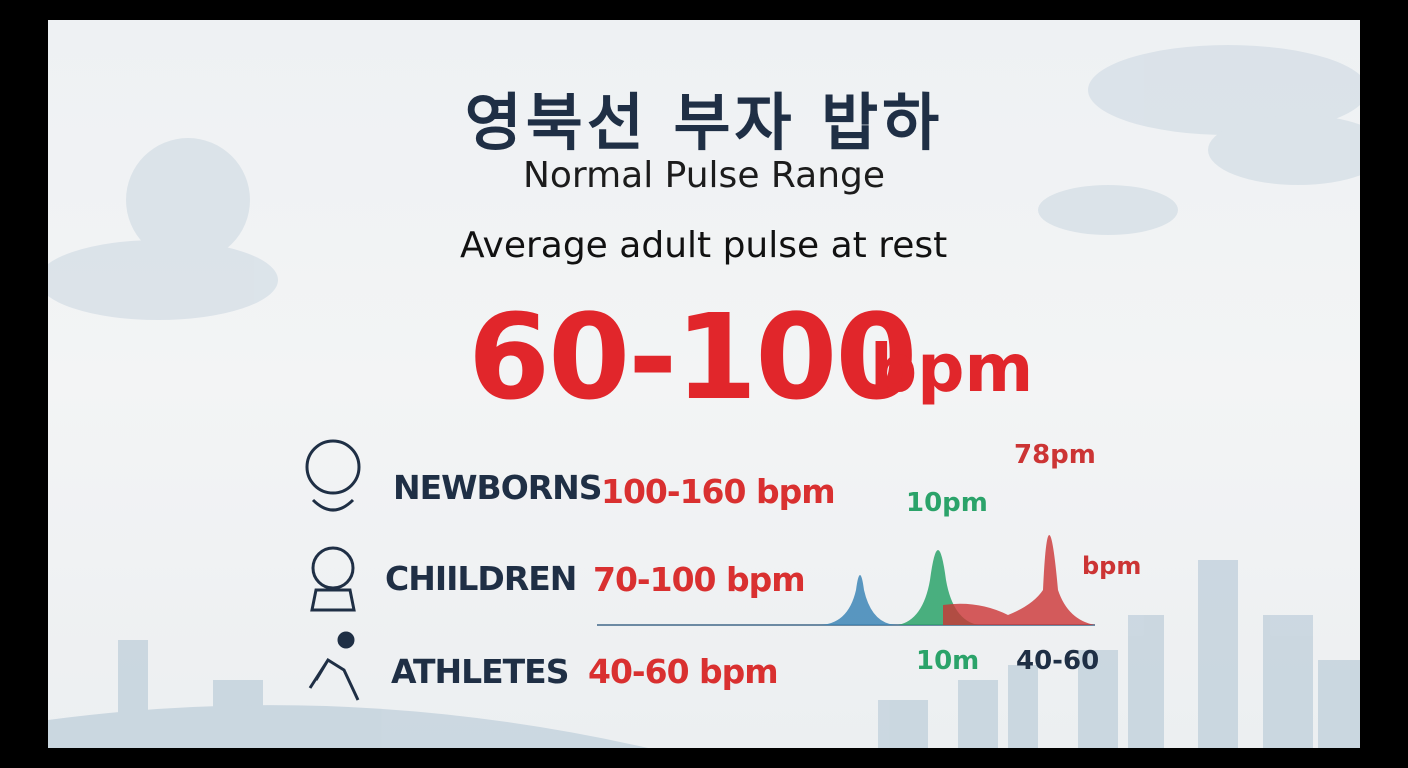  Describe the element at coordinates (498, 487) in the screenshot. I see `group-name: NEWBORNS` at that location.